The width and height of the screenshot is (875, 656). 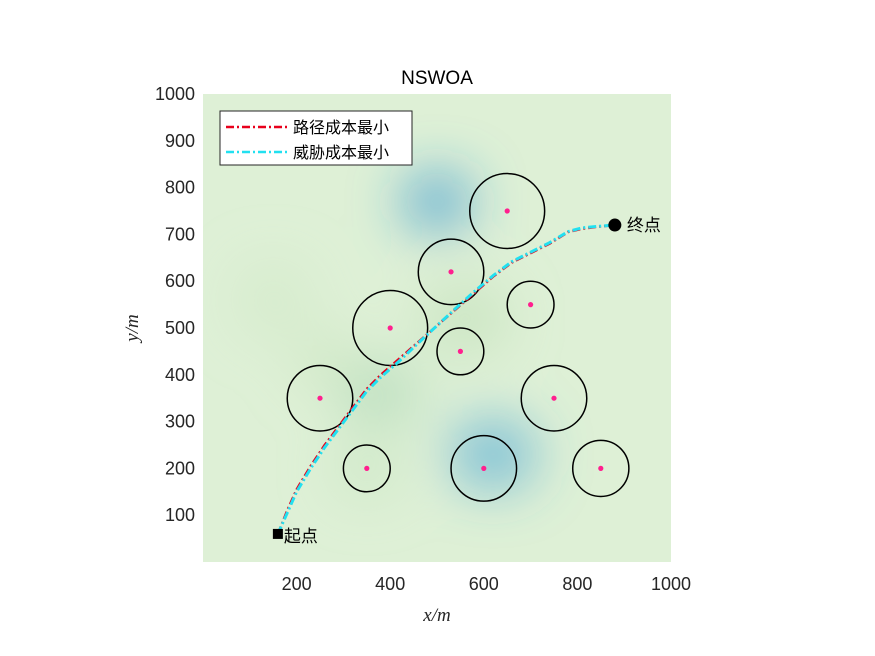 What do you see at coordinates (577, 584) in the screenshot?
I see `x-tick-label-3: 800` at bounding box center [577, 584].